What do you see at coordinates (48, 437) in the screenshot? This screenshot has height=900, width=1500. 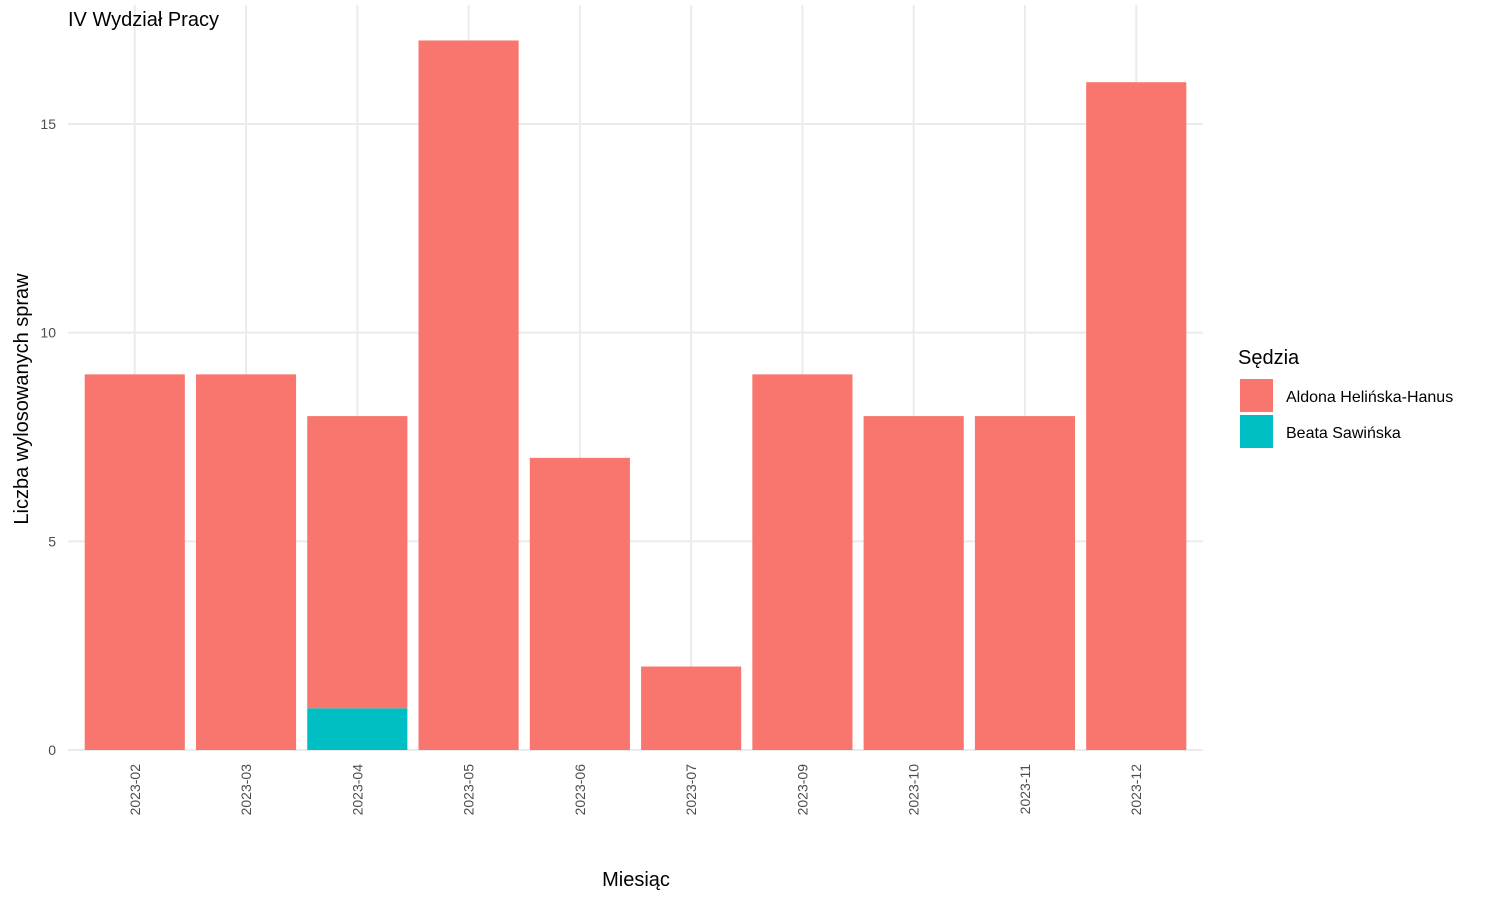 I see `y-axis-ticks: 0 5 10 15` at bounding box center [48, 437].